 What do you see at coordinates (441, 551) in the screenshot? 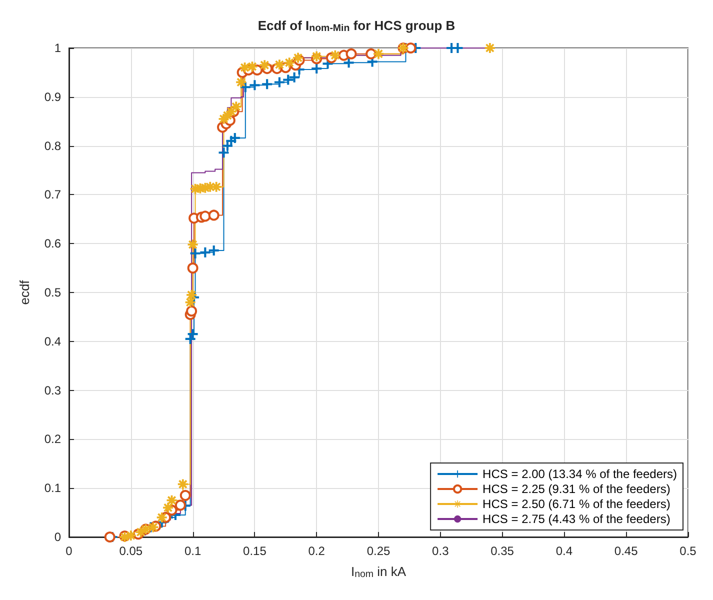
I see `x-tick-label: 0.3` at bounding box center [441, 551].